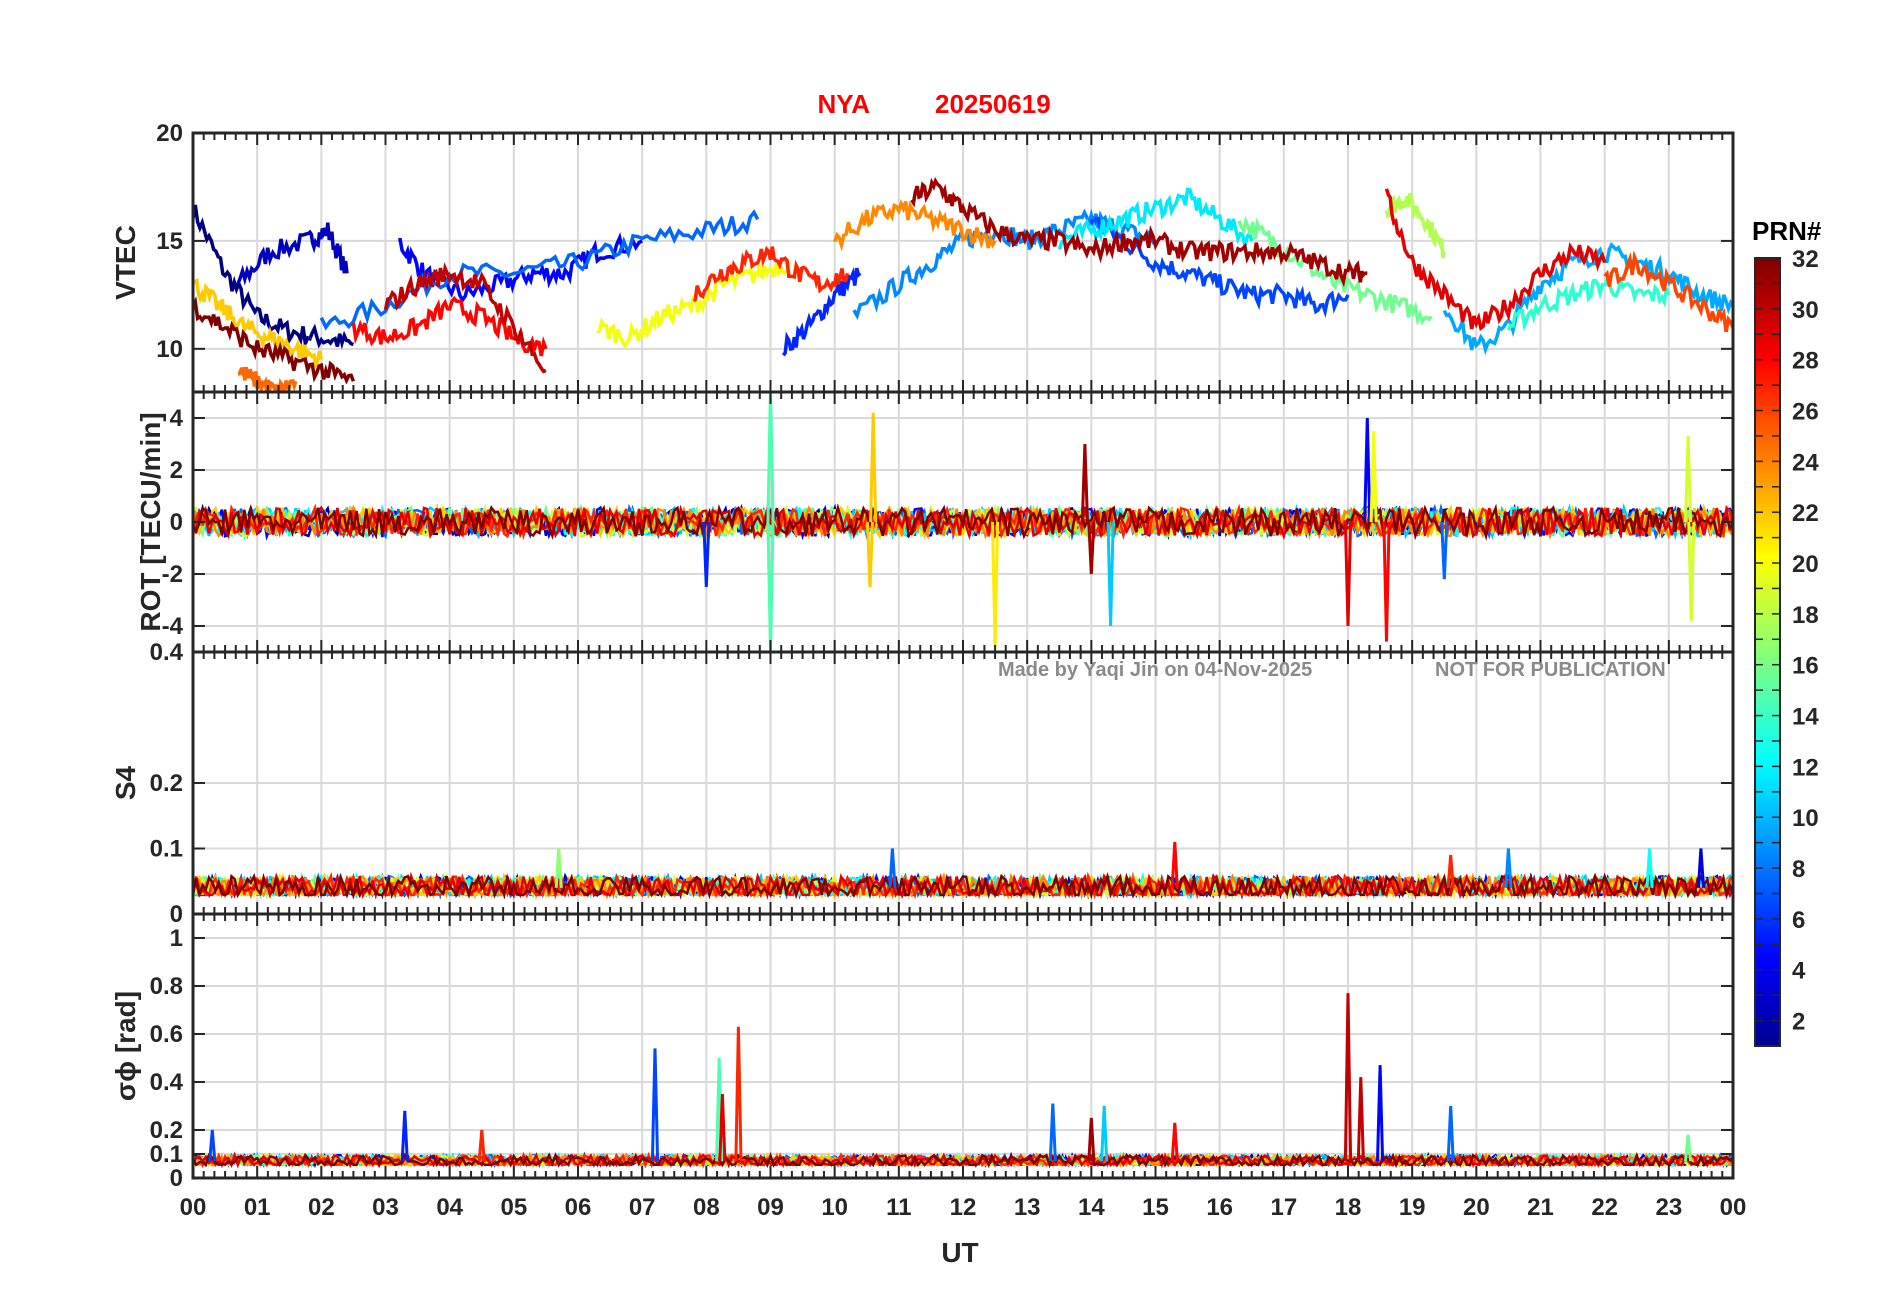 The image size is (1902, 1292). Describe the element at coordinates (169, 349) in the screenshot. I see `y-tick-label: 10` at that location.